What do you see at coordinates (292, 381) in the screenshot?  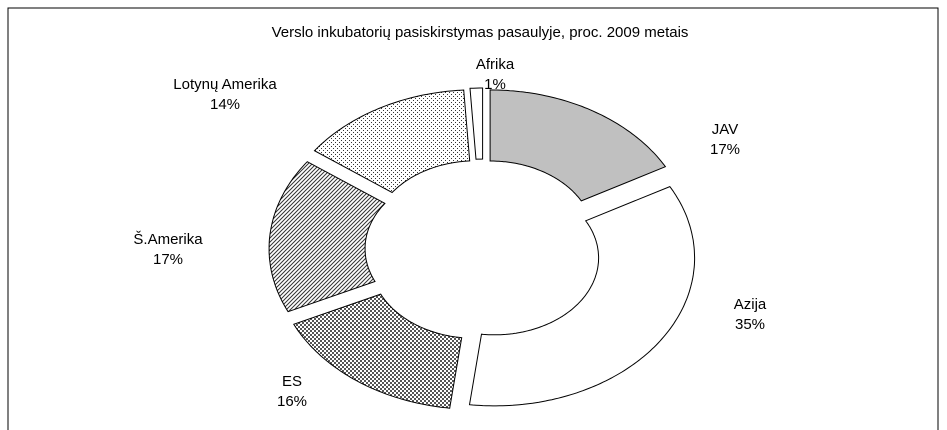 I see `slice-label: ES` at bounding box center [292, 381].